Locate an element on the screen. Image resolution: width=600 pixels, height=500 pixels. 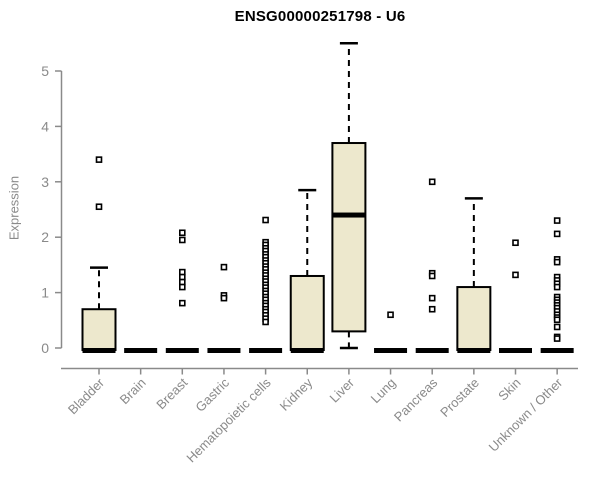
x-category-label: Bladder is located at coordinates (86, 396).